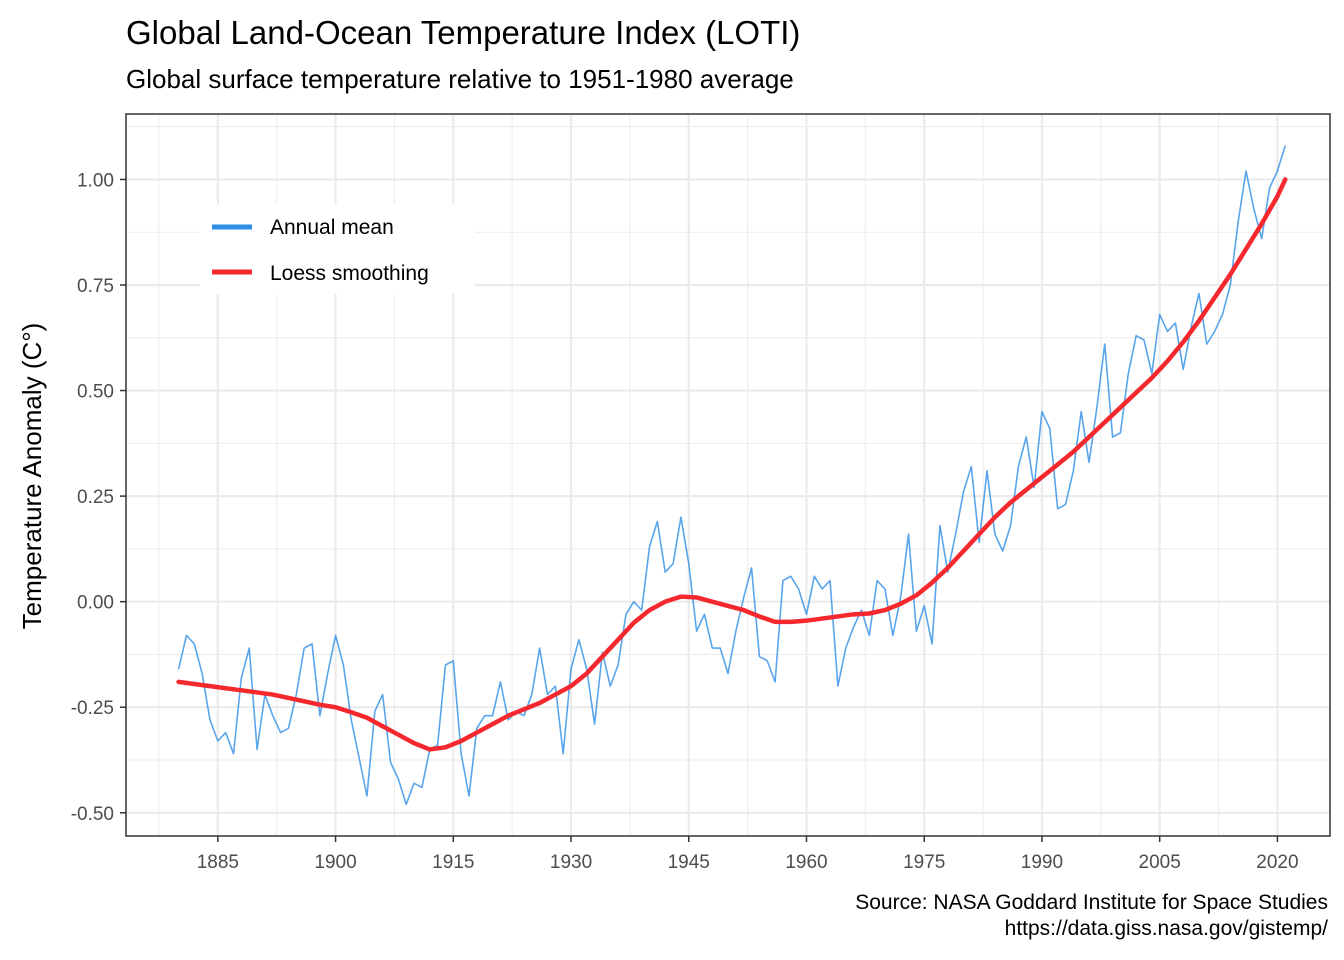 This screenshot has height=960, width=1344. Describe the element at coordinates (95, 180) in the screenshot. I see `y-tick-label: 1.00` at that location.